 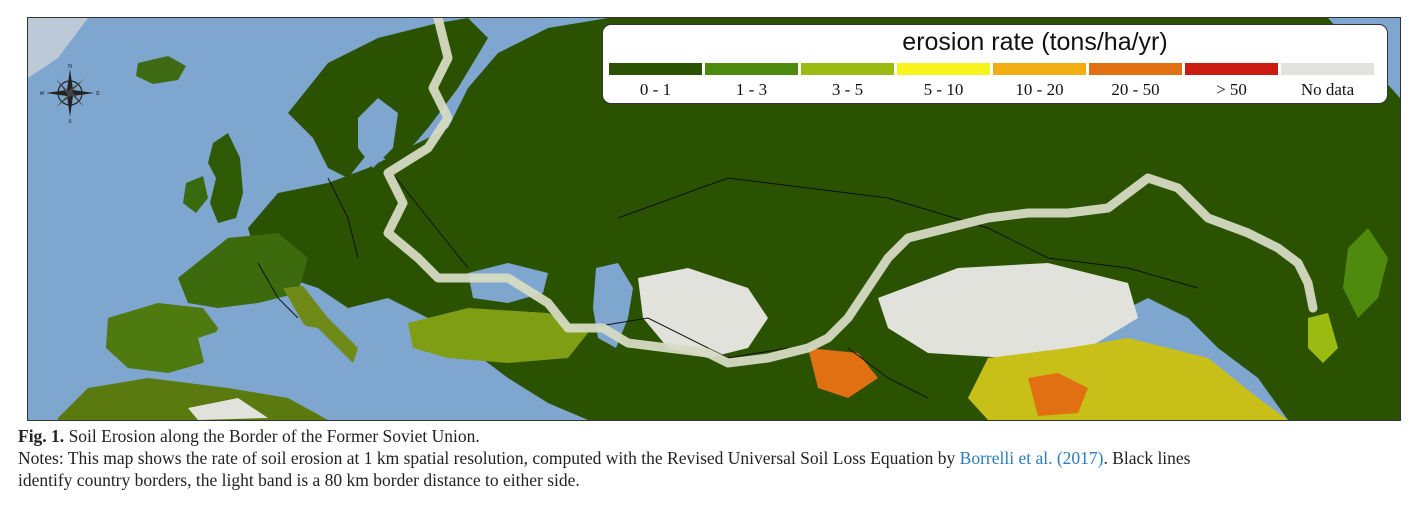 I want to click on legend-title: erosion rate (tons/ha/yr), so click(x=1035, y=42).